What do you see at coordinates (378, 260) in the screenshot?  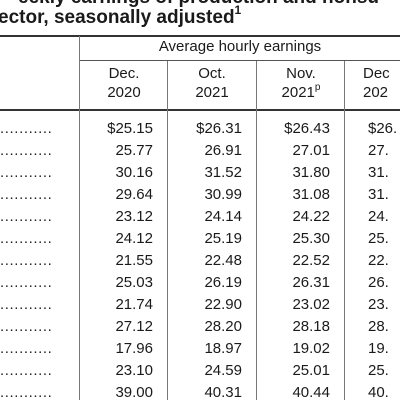 I see `table-cell: 22.` at bounding box center [378, 260].